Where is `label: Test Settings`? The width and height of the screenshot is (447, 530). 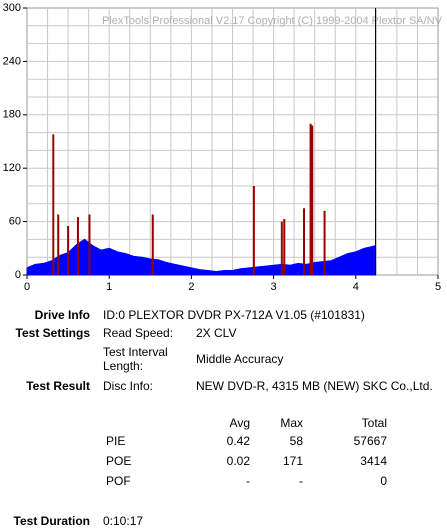 label: Test Settings is located at coordinates (52, 333).